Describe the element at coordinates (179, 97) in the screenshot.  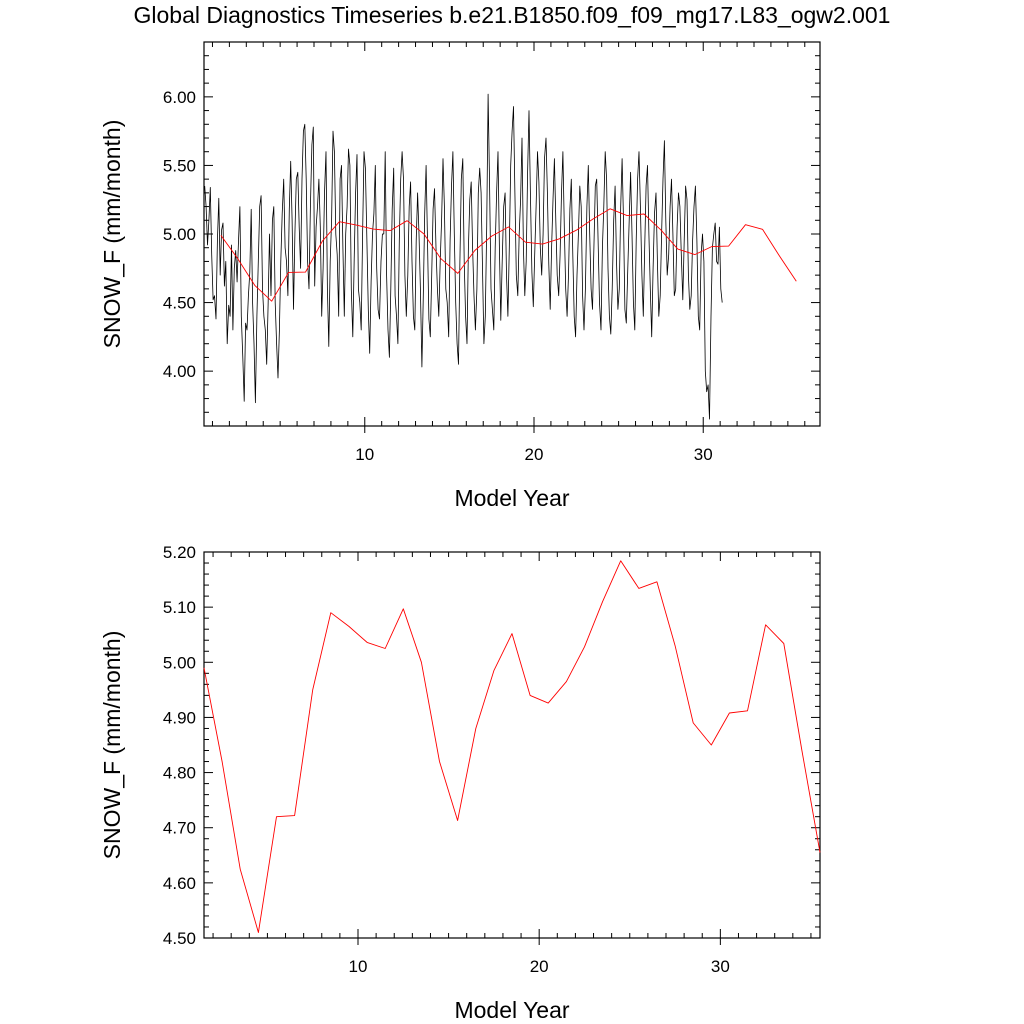
I see `y-tick-label-top: 6.00` at that location.